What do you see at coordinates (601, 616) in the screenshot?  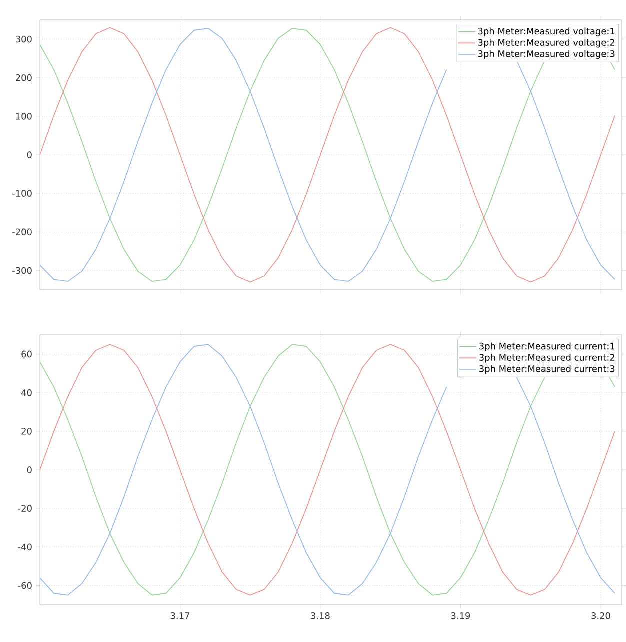 I see `x-tick-label: 3.20` at bounding box center [601, 616].